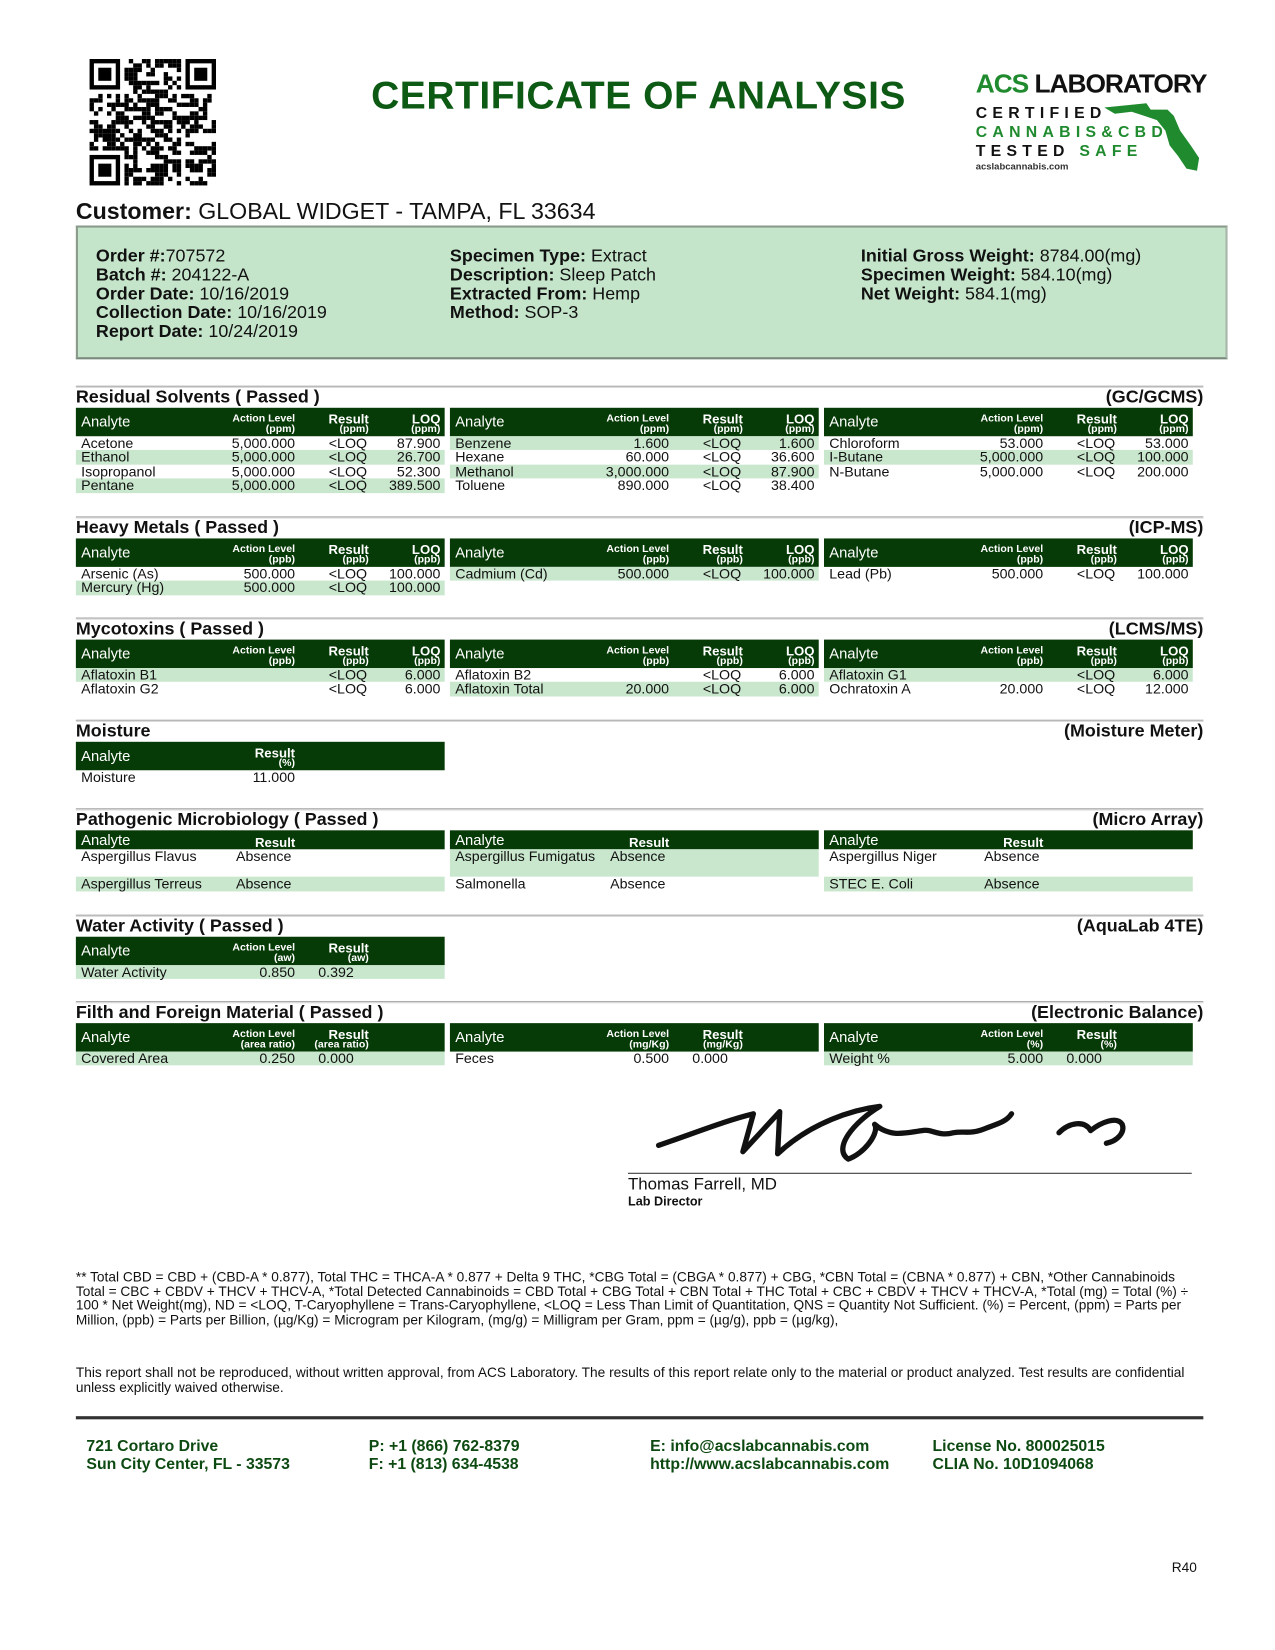 This screenshot has height=1650, width=1275. Describe the element at coordinates (118, 471) in the screenshot. I see `analyte-name: Isopropanol` at that location.